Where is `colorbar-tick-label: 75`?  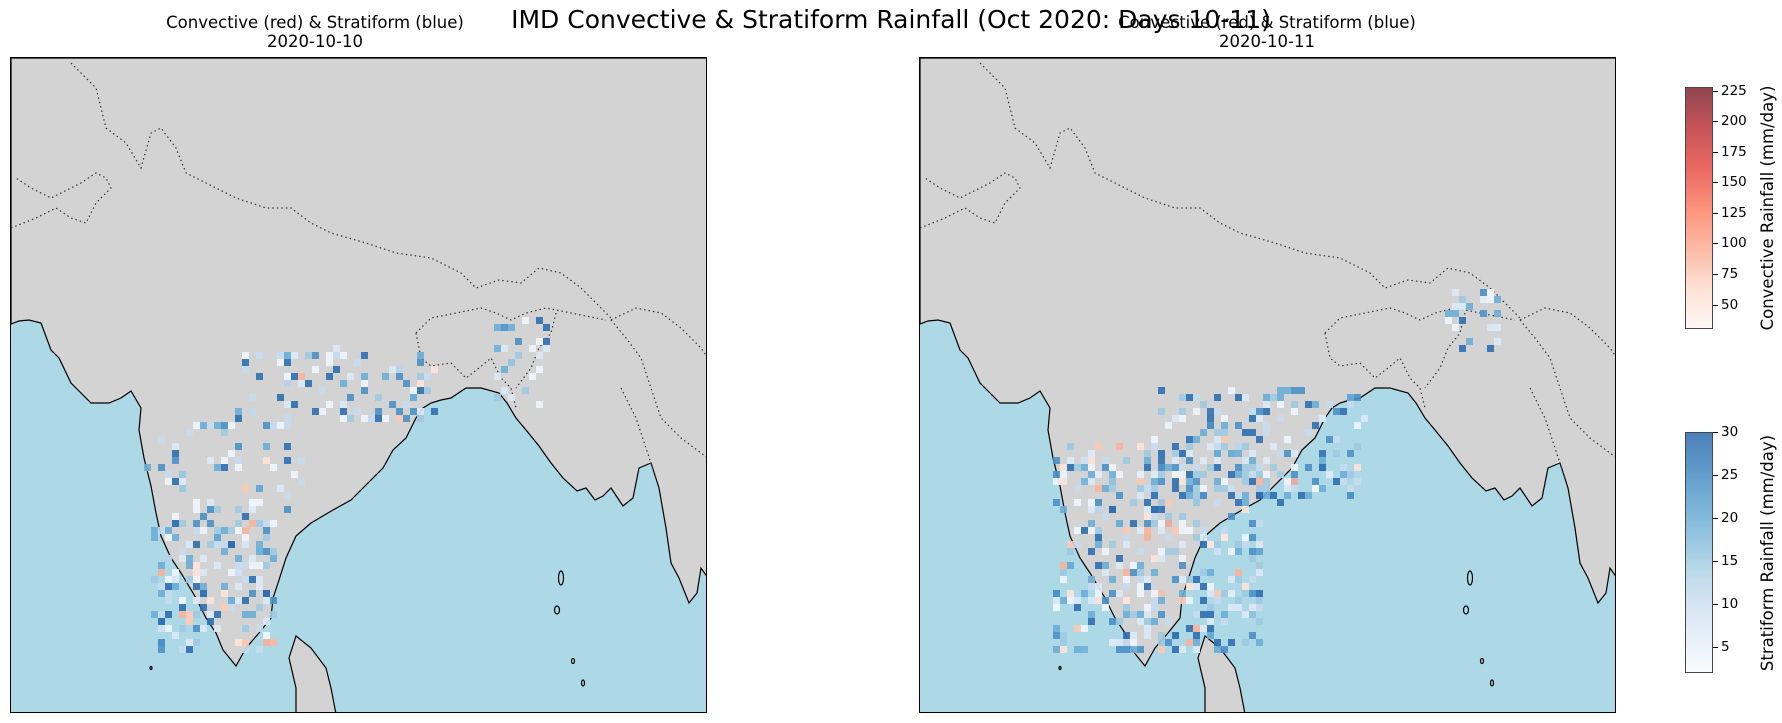 colorbar-tick-label: 75 is located at coordinates (1730, 274).